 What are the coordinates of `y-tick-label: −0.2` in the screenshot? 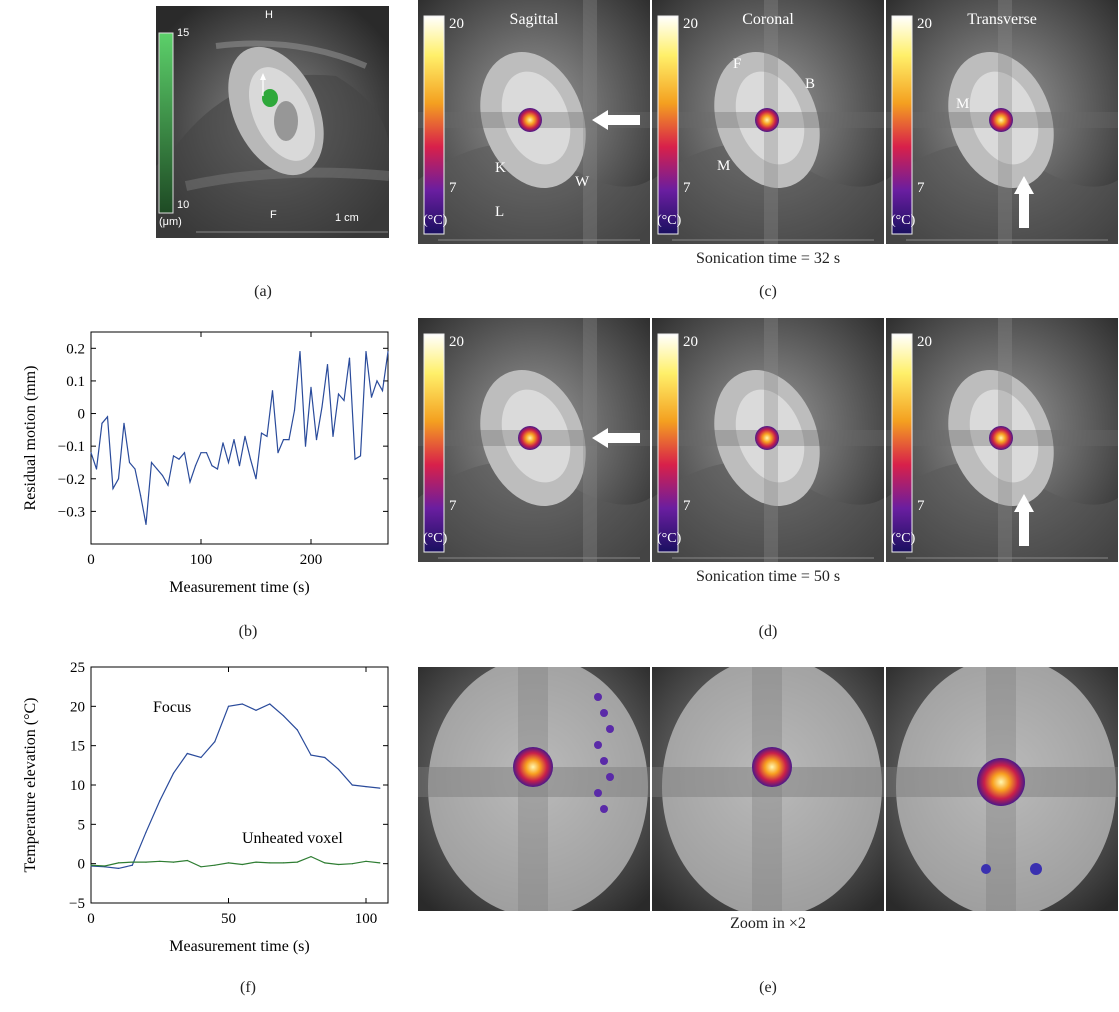 It's located at (71, 480).